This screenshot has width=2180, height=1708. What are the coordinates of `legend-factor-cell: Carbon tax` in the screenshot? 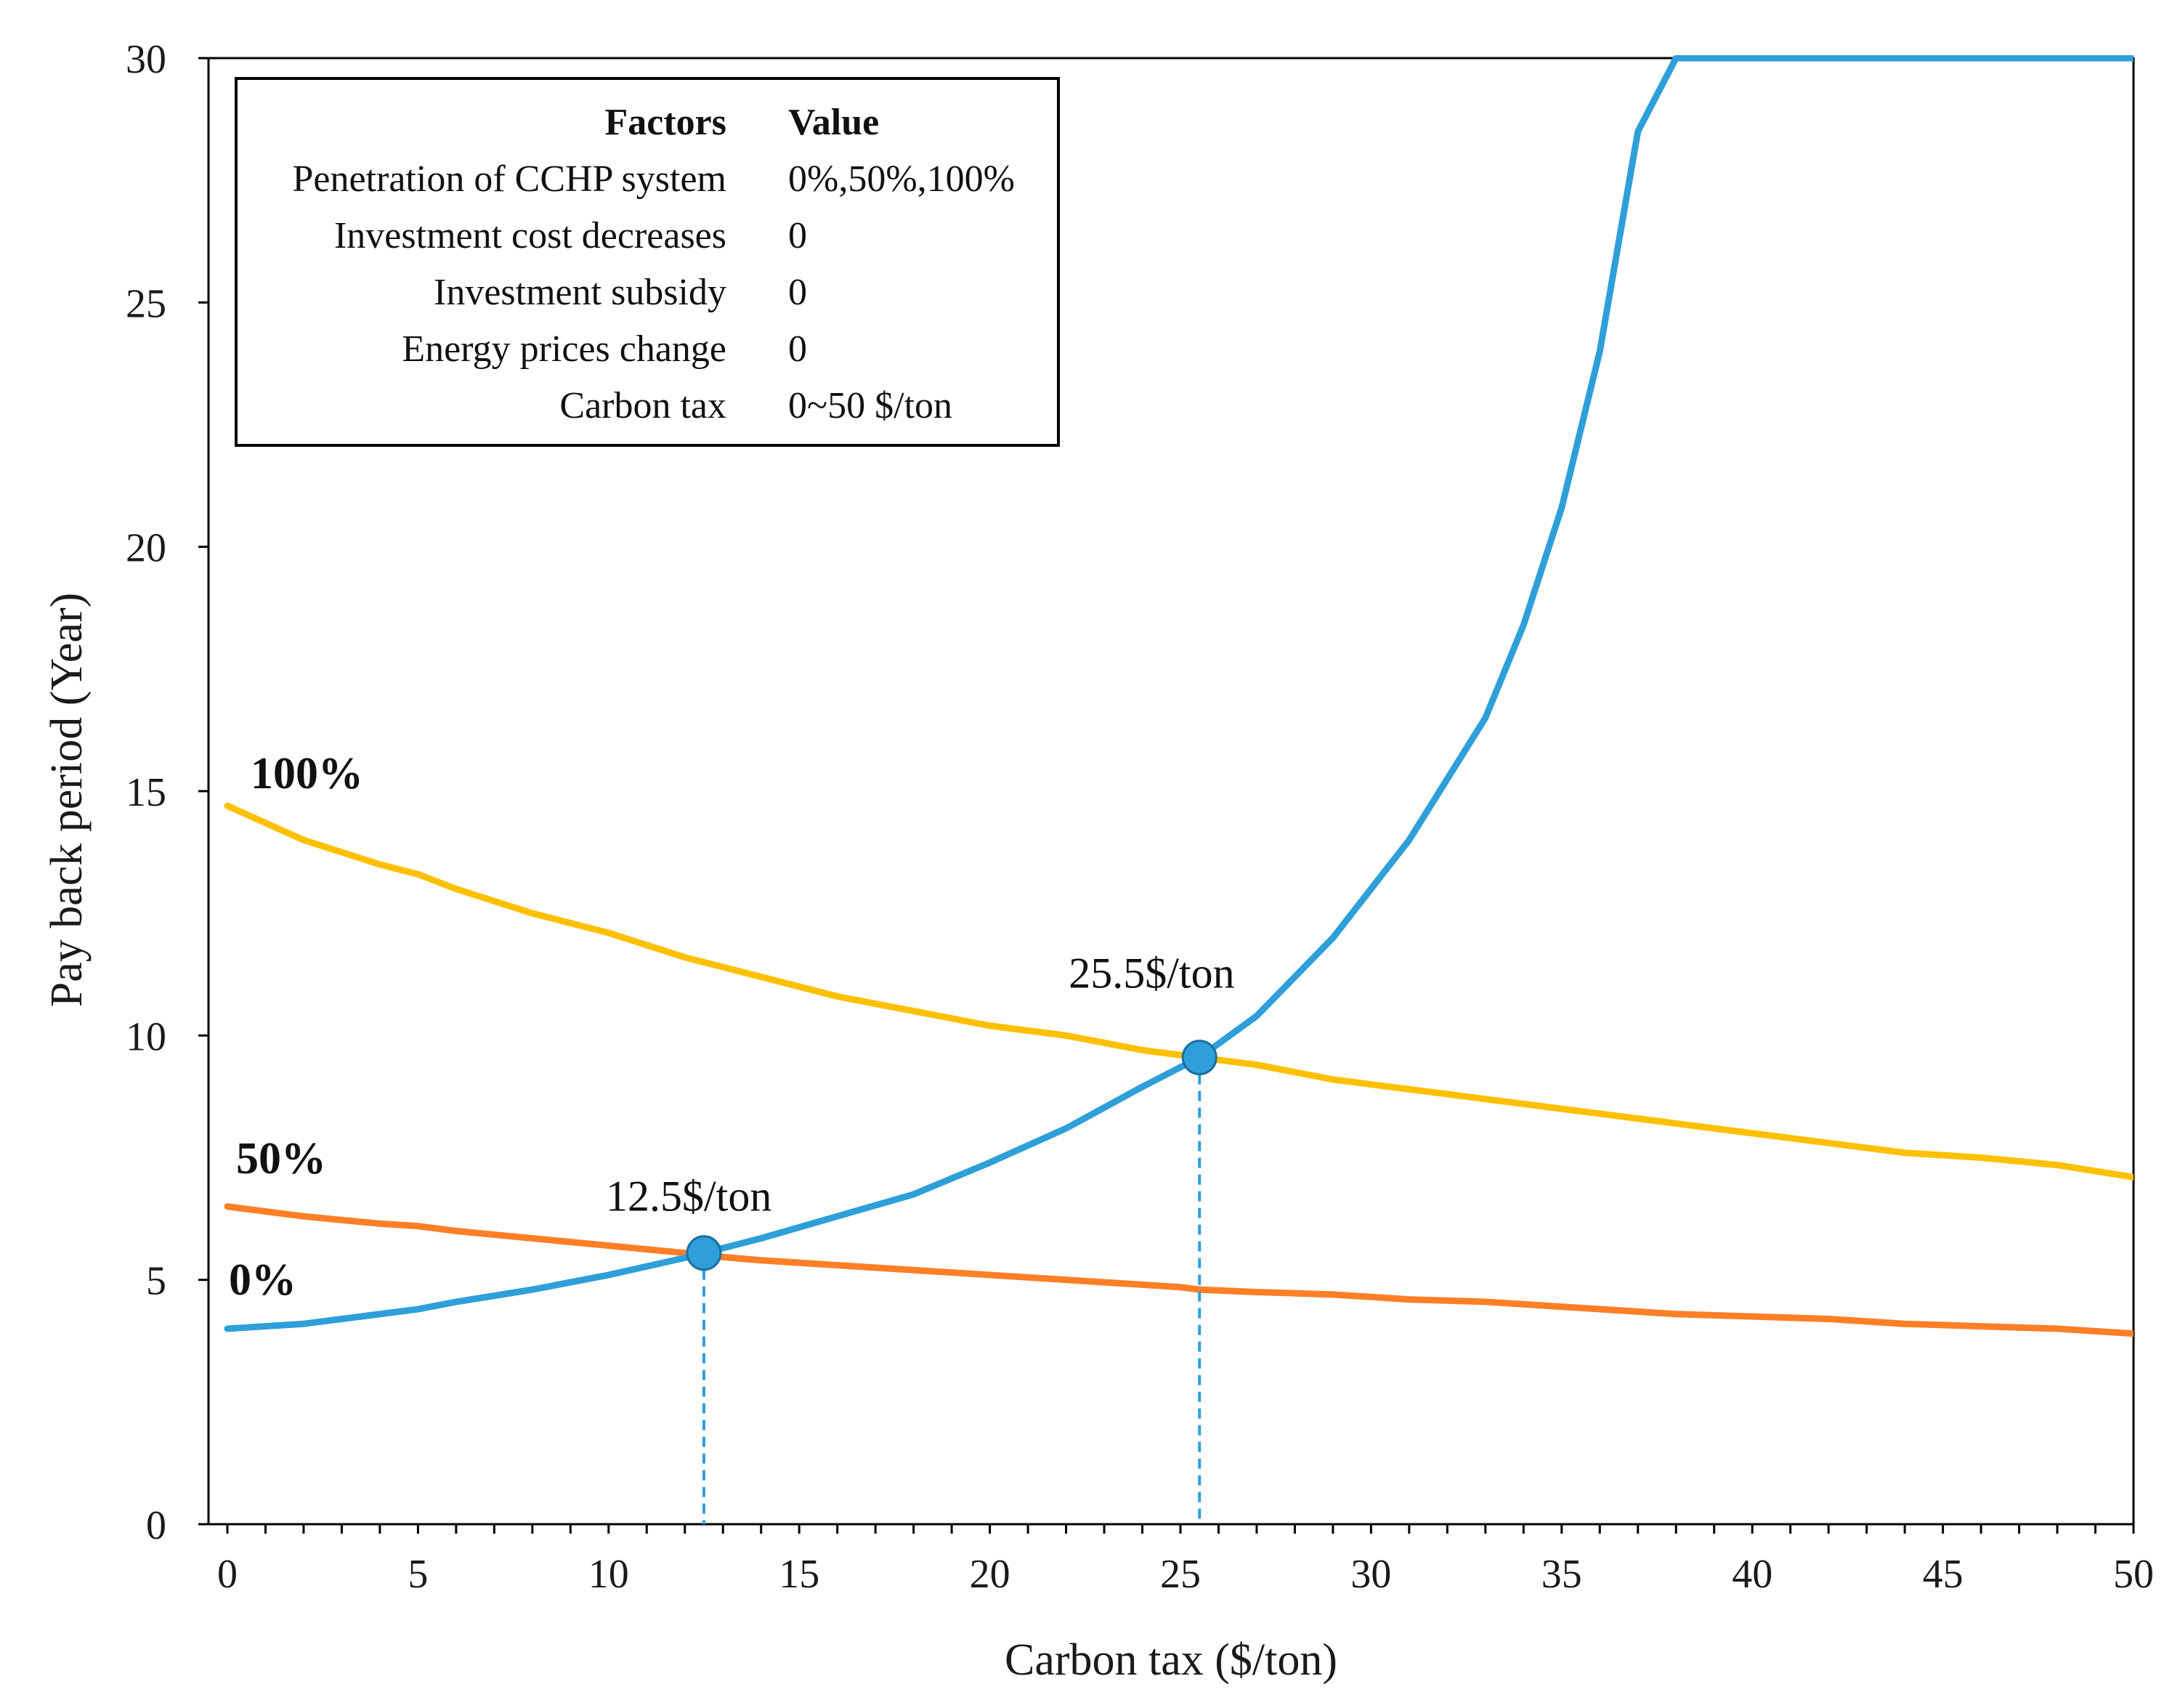 It's located at (642, 405).